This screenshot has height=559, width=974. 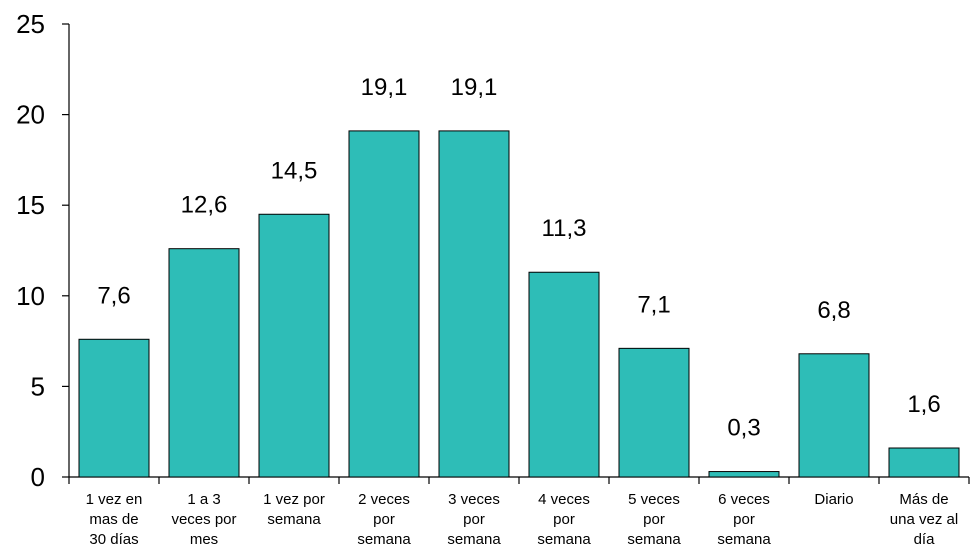 I want to click on data-label: 6,8, so click(x=833, y=310).